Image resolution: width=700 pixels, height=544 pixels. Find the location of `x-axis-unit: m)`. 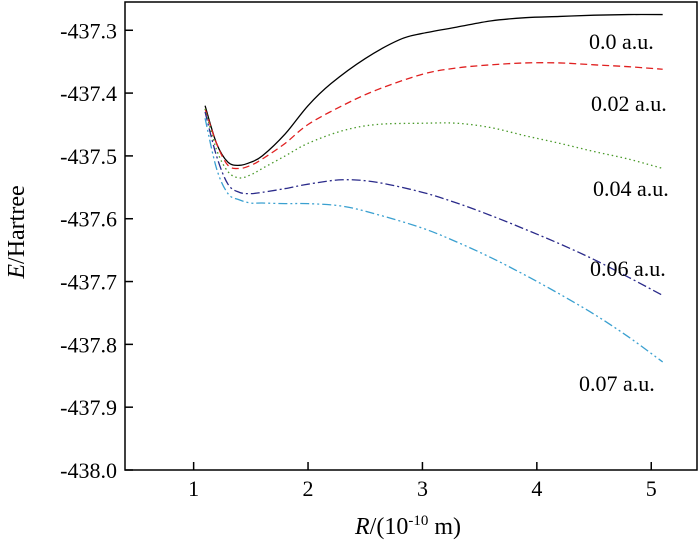

x-axis-unit: m) is located at coordinates (444, 527).